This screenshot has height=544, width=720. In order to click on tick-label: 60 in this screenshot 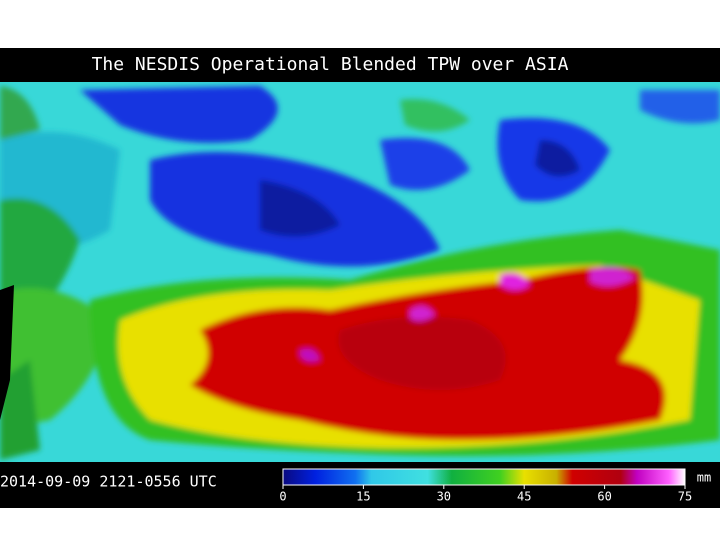, I will do `click(604, 497)`.